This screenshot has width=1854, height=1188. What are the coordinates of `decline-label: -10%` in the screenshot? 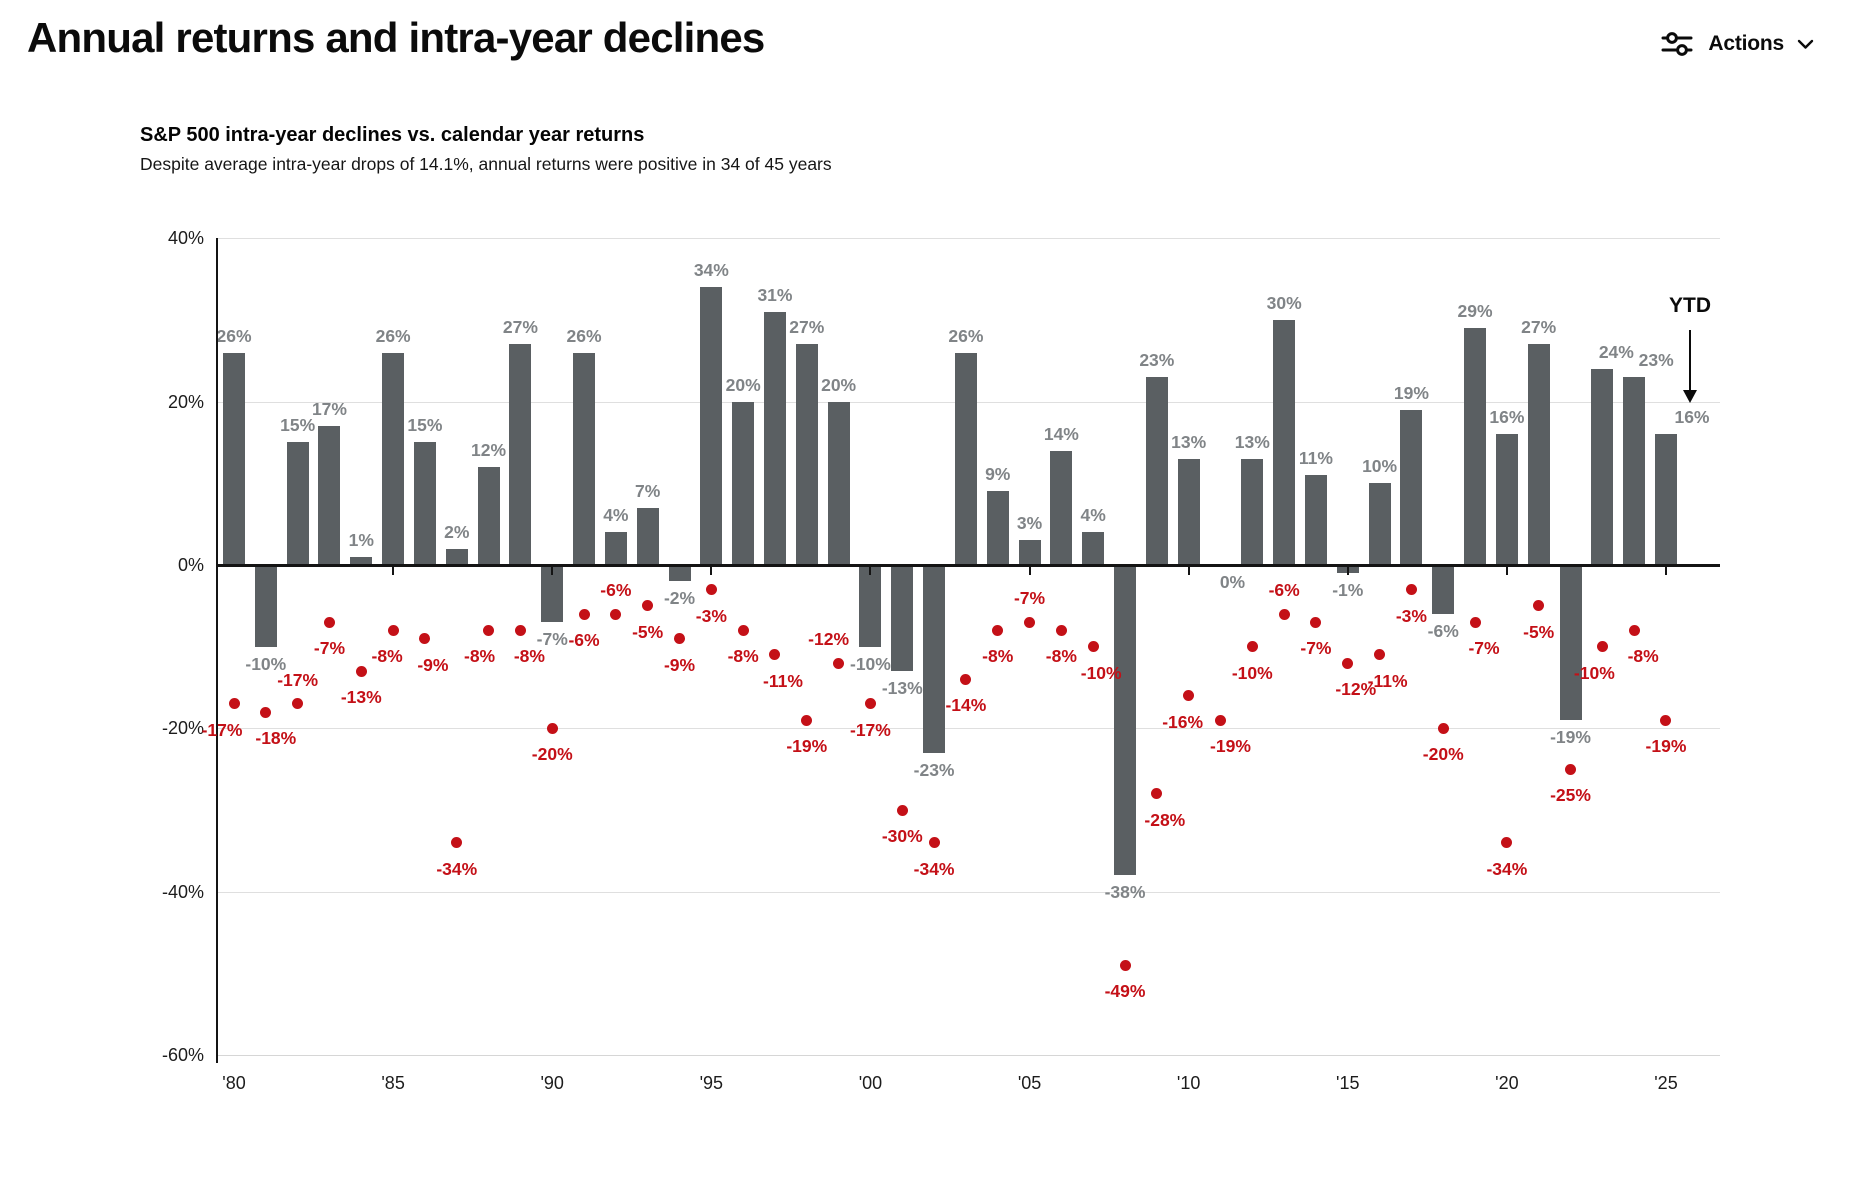 It's located at (1252, 672).